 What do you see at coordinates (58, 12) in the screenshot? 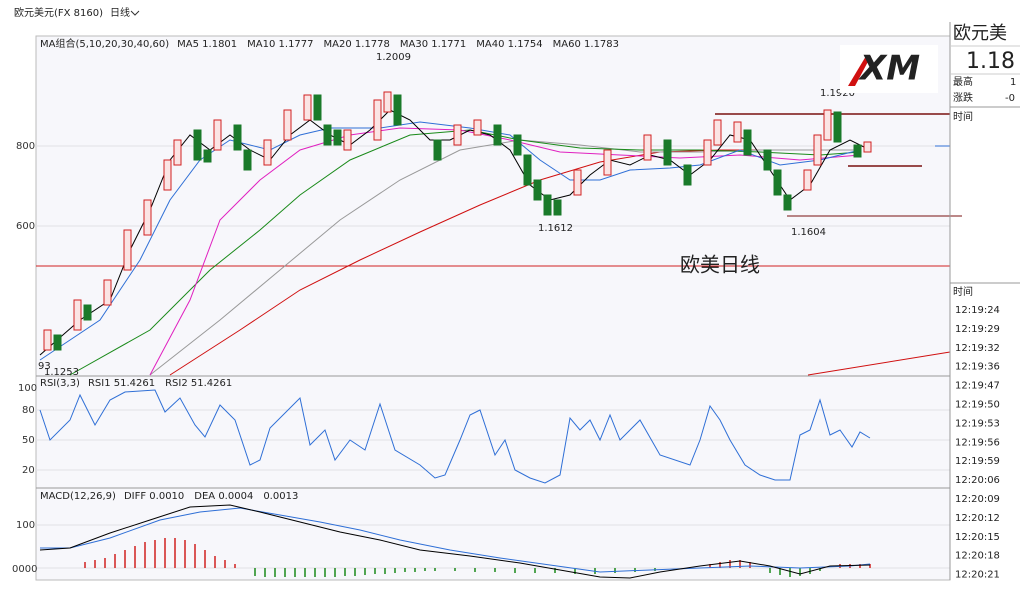
I see `symbol: 欧元美元(FX 8160)` at bounding box center [58, 12].